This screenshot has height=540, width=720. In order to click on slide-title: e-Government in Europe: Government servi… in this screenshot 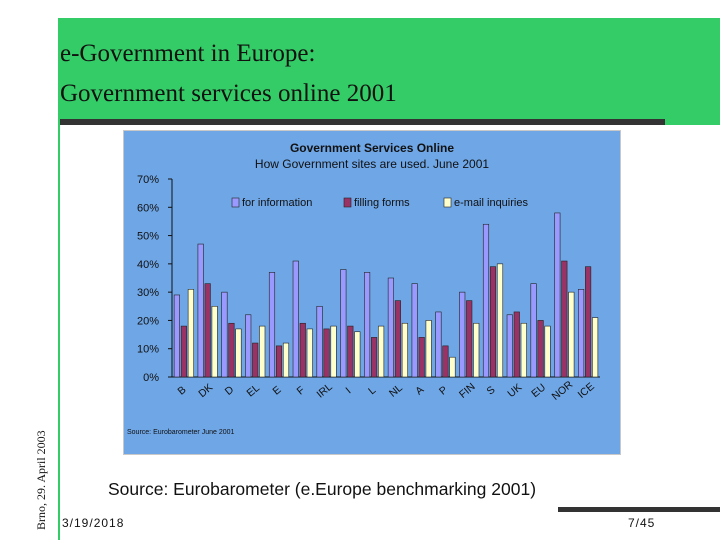, I will do `click(228, 74)`.